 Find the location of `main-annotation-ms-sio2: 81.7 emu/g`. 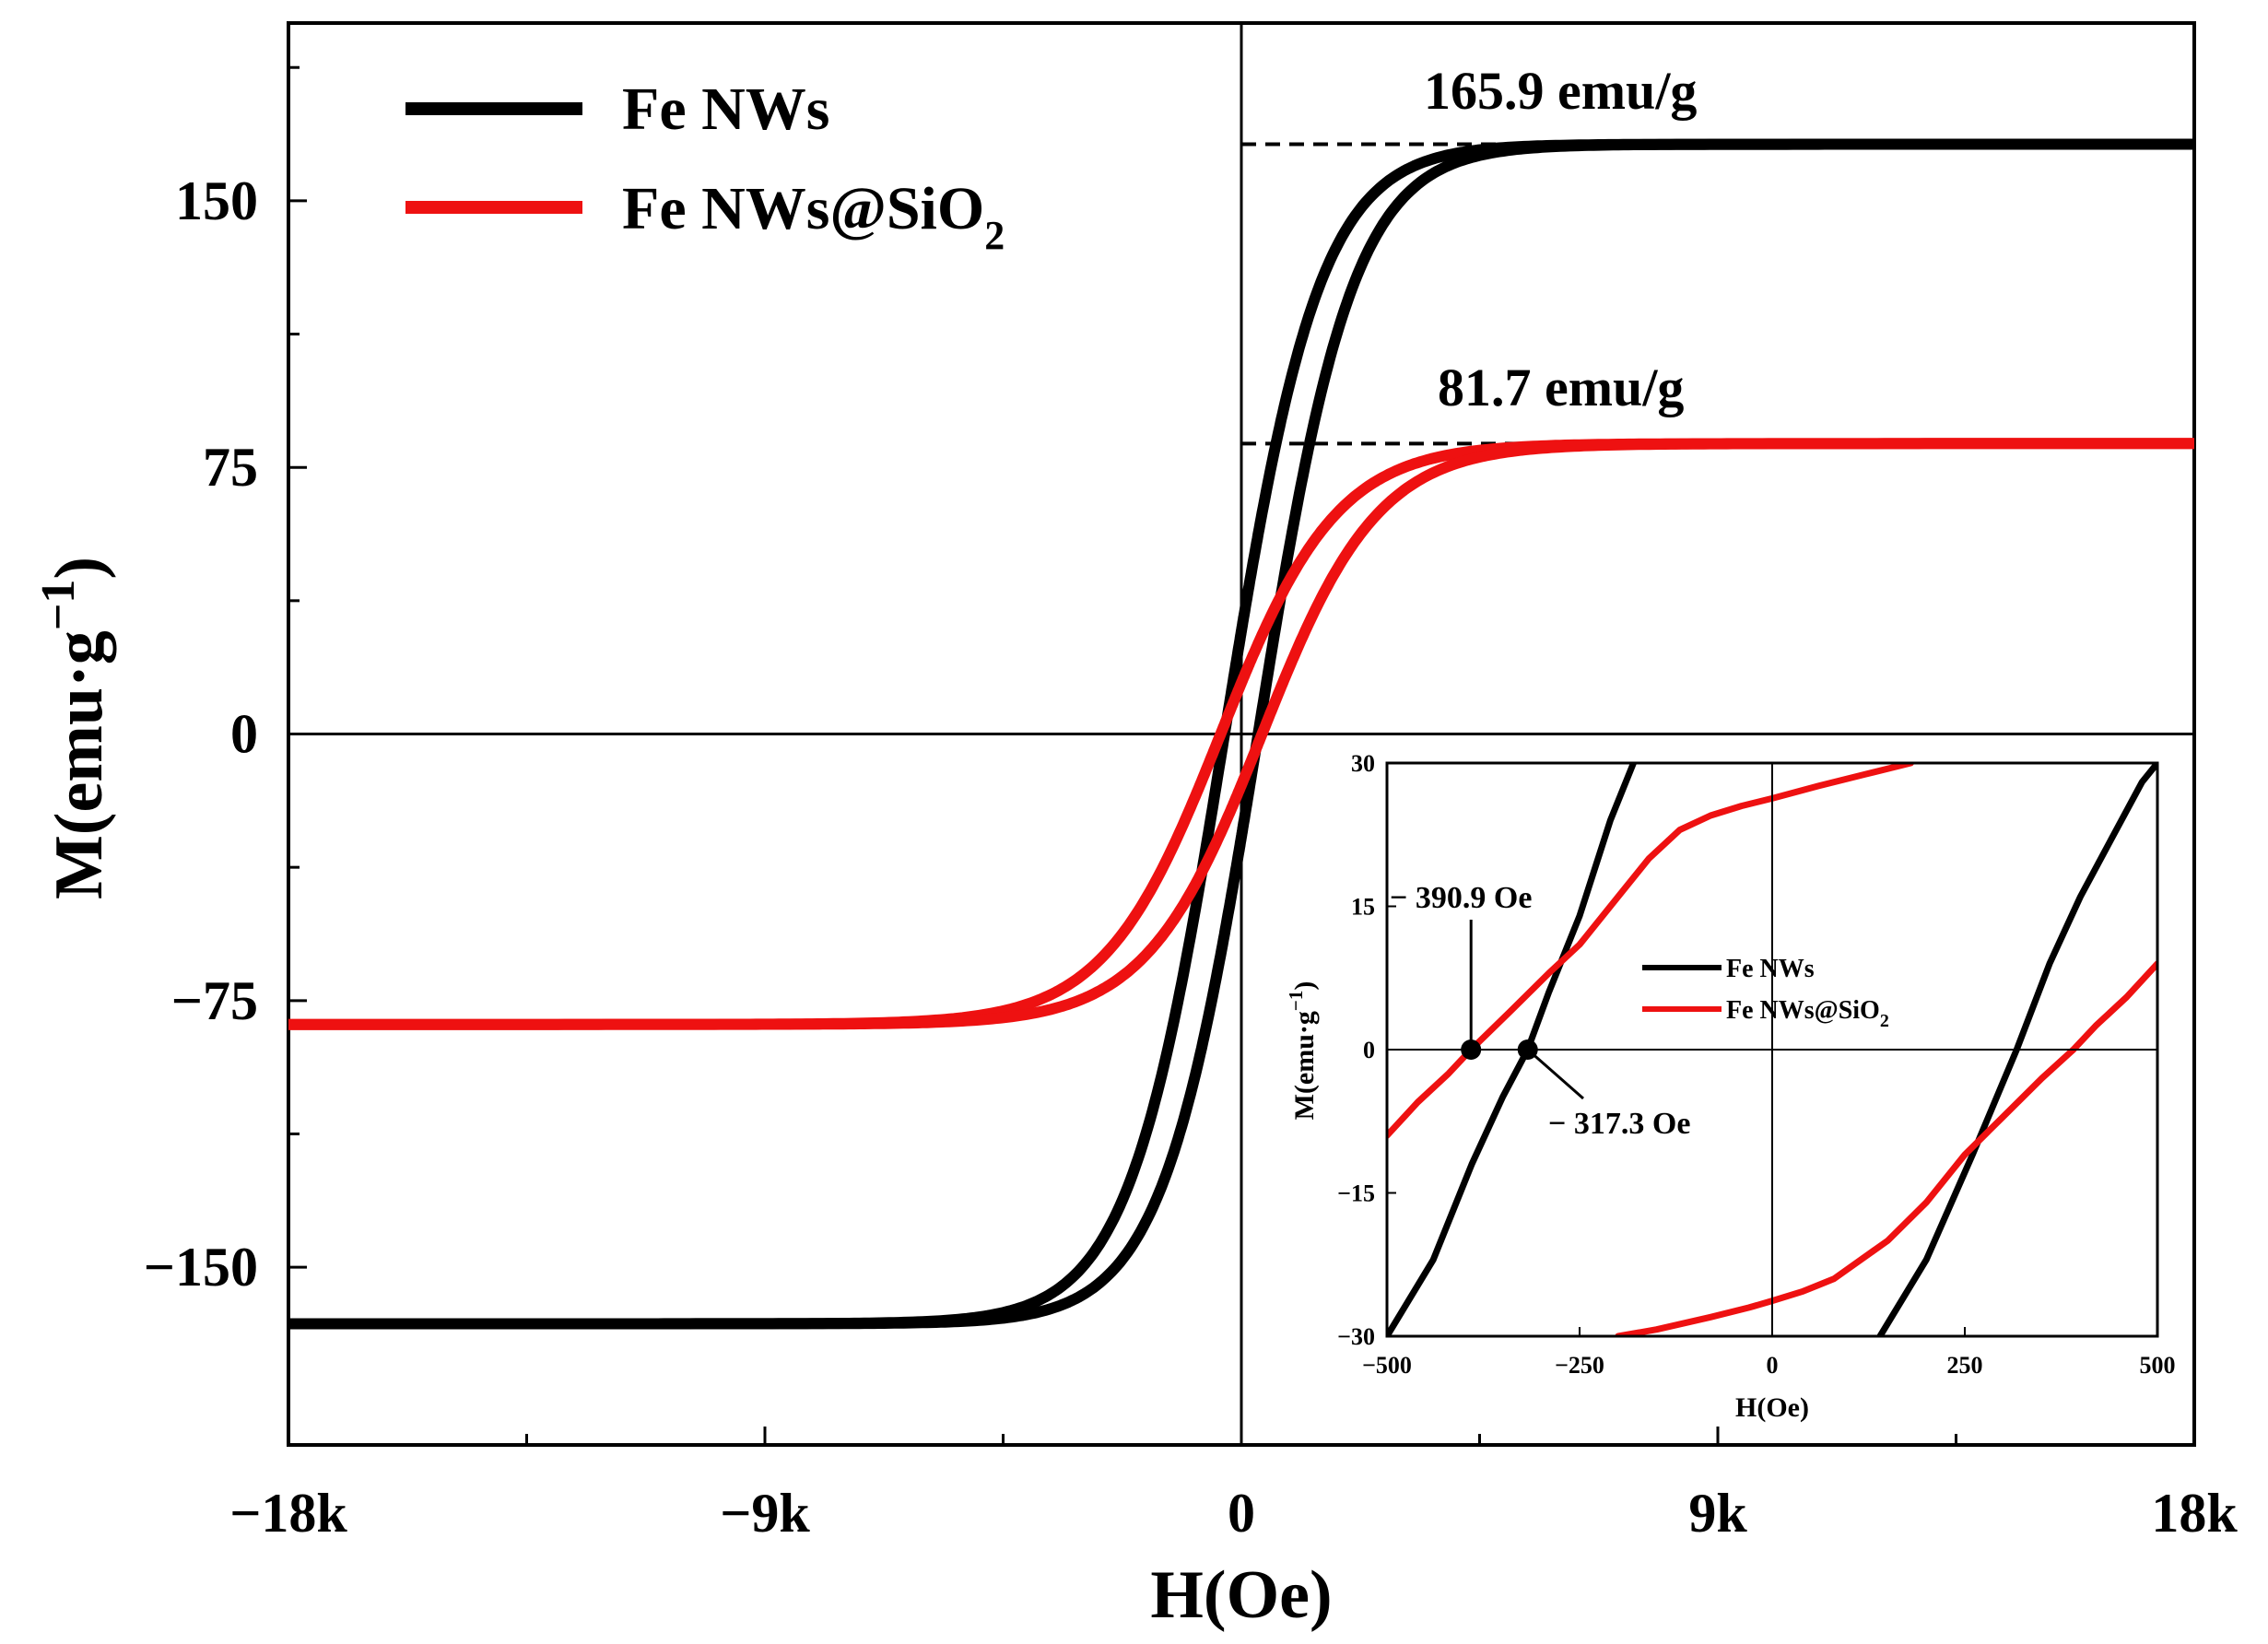

main-annotation-ms-sio2: 81.7 emu/g is located at coordinates (1561, 387).